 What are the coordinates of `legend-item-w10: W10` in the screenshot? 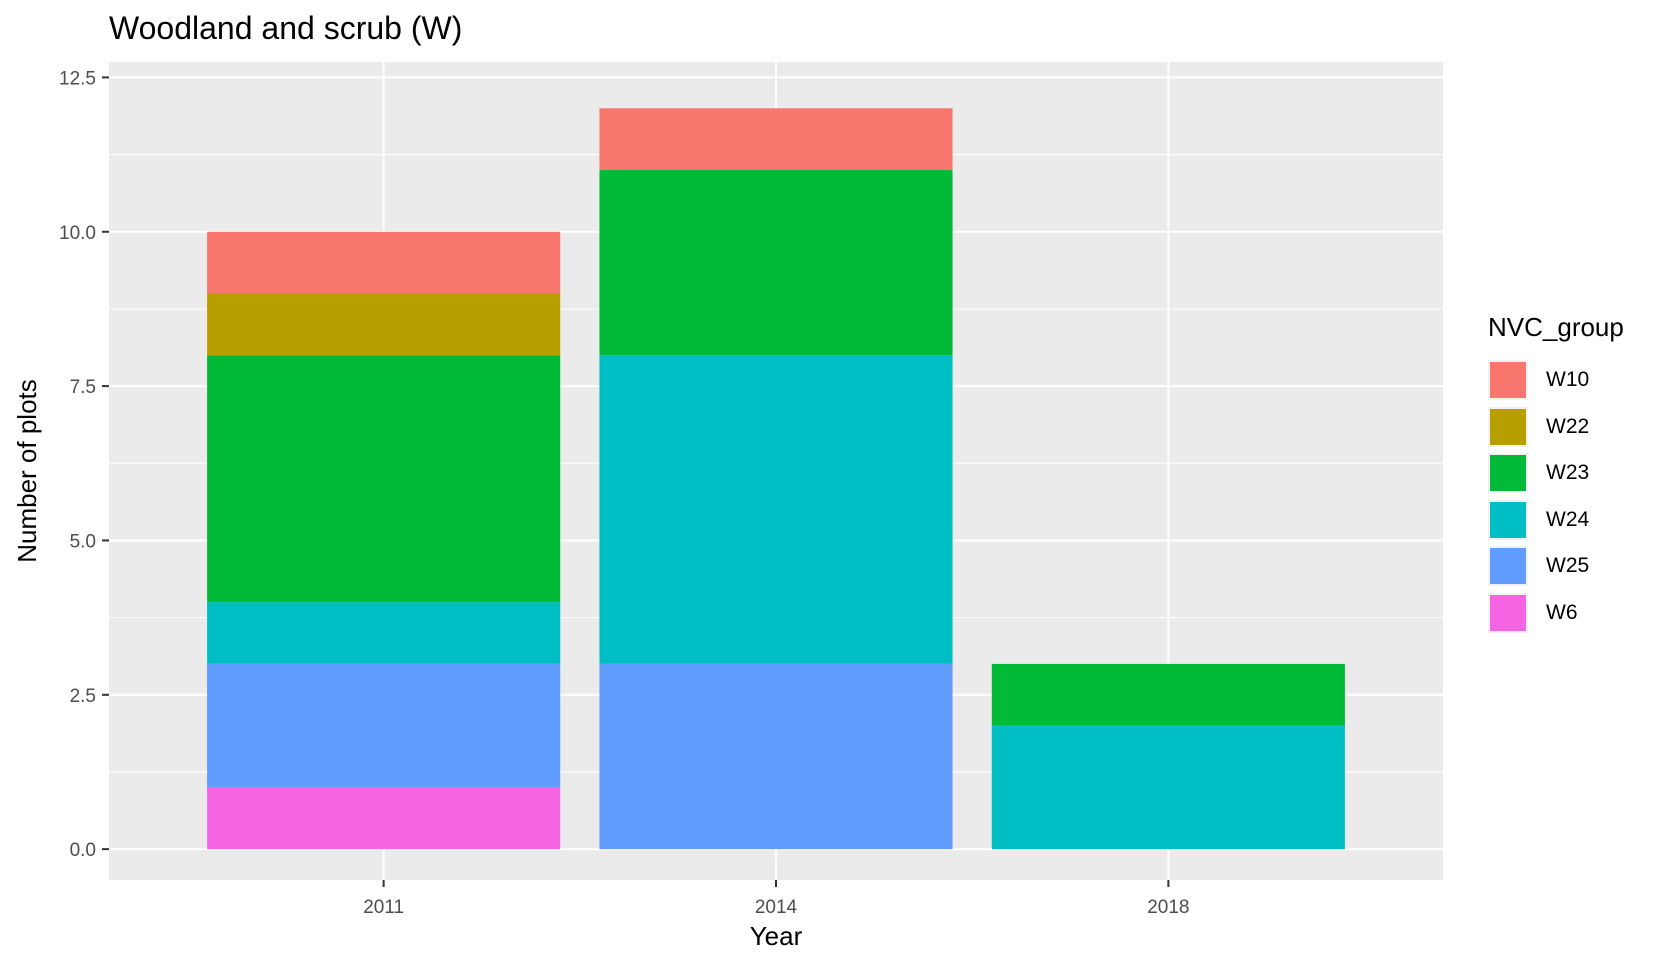 It's located at (1556, 380).